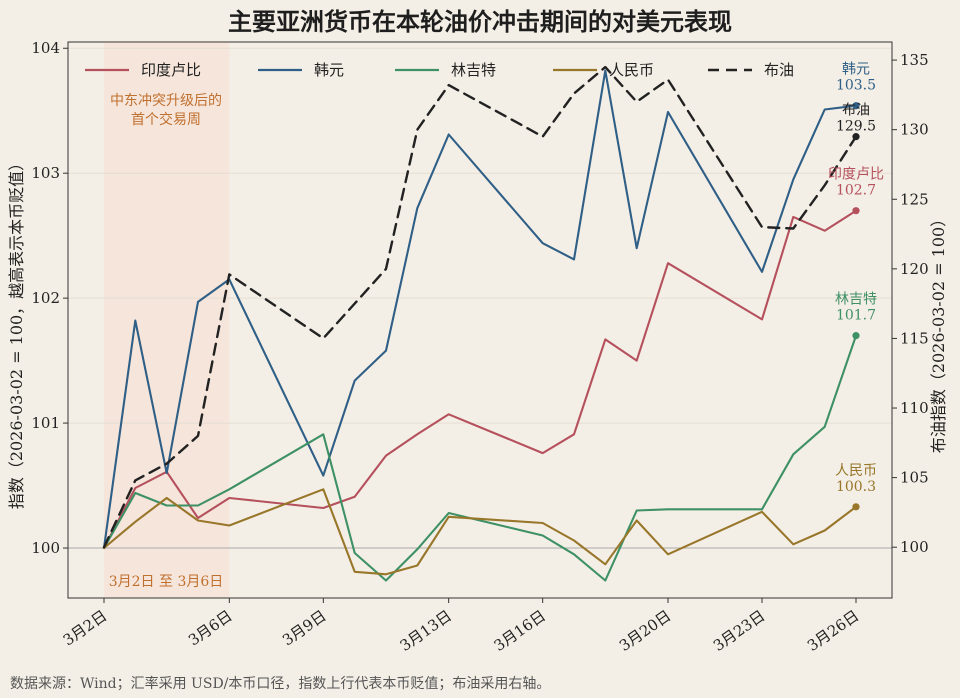 The height and width of the screenshot is (698, 960). What do you see at coordinates (914, 60) in the screenshot?
I see `y-right-tick-label: 135` at bounding box center [914, 60].